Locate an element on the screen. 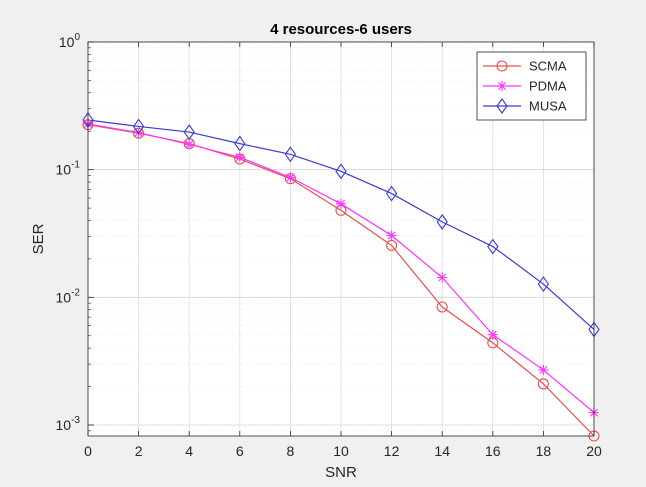 Image resolution: width=646 pixels, height=487 pixels. legend-musa-label: MUSA is located at coordinates (548, 106).